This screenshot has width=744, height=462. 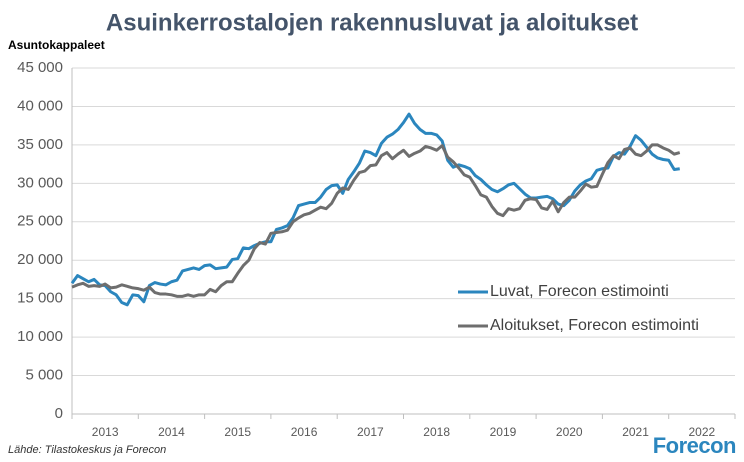 I want to click on y-tick-label: 25 000, so click(x=40, y=221).